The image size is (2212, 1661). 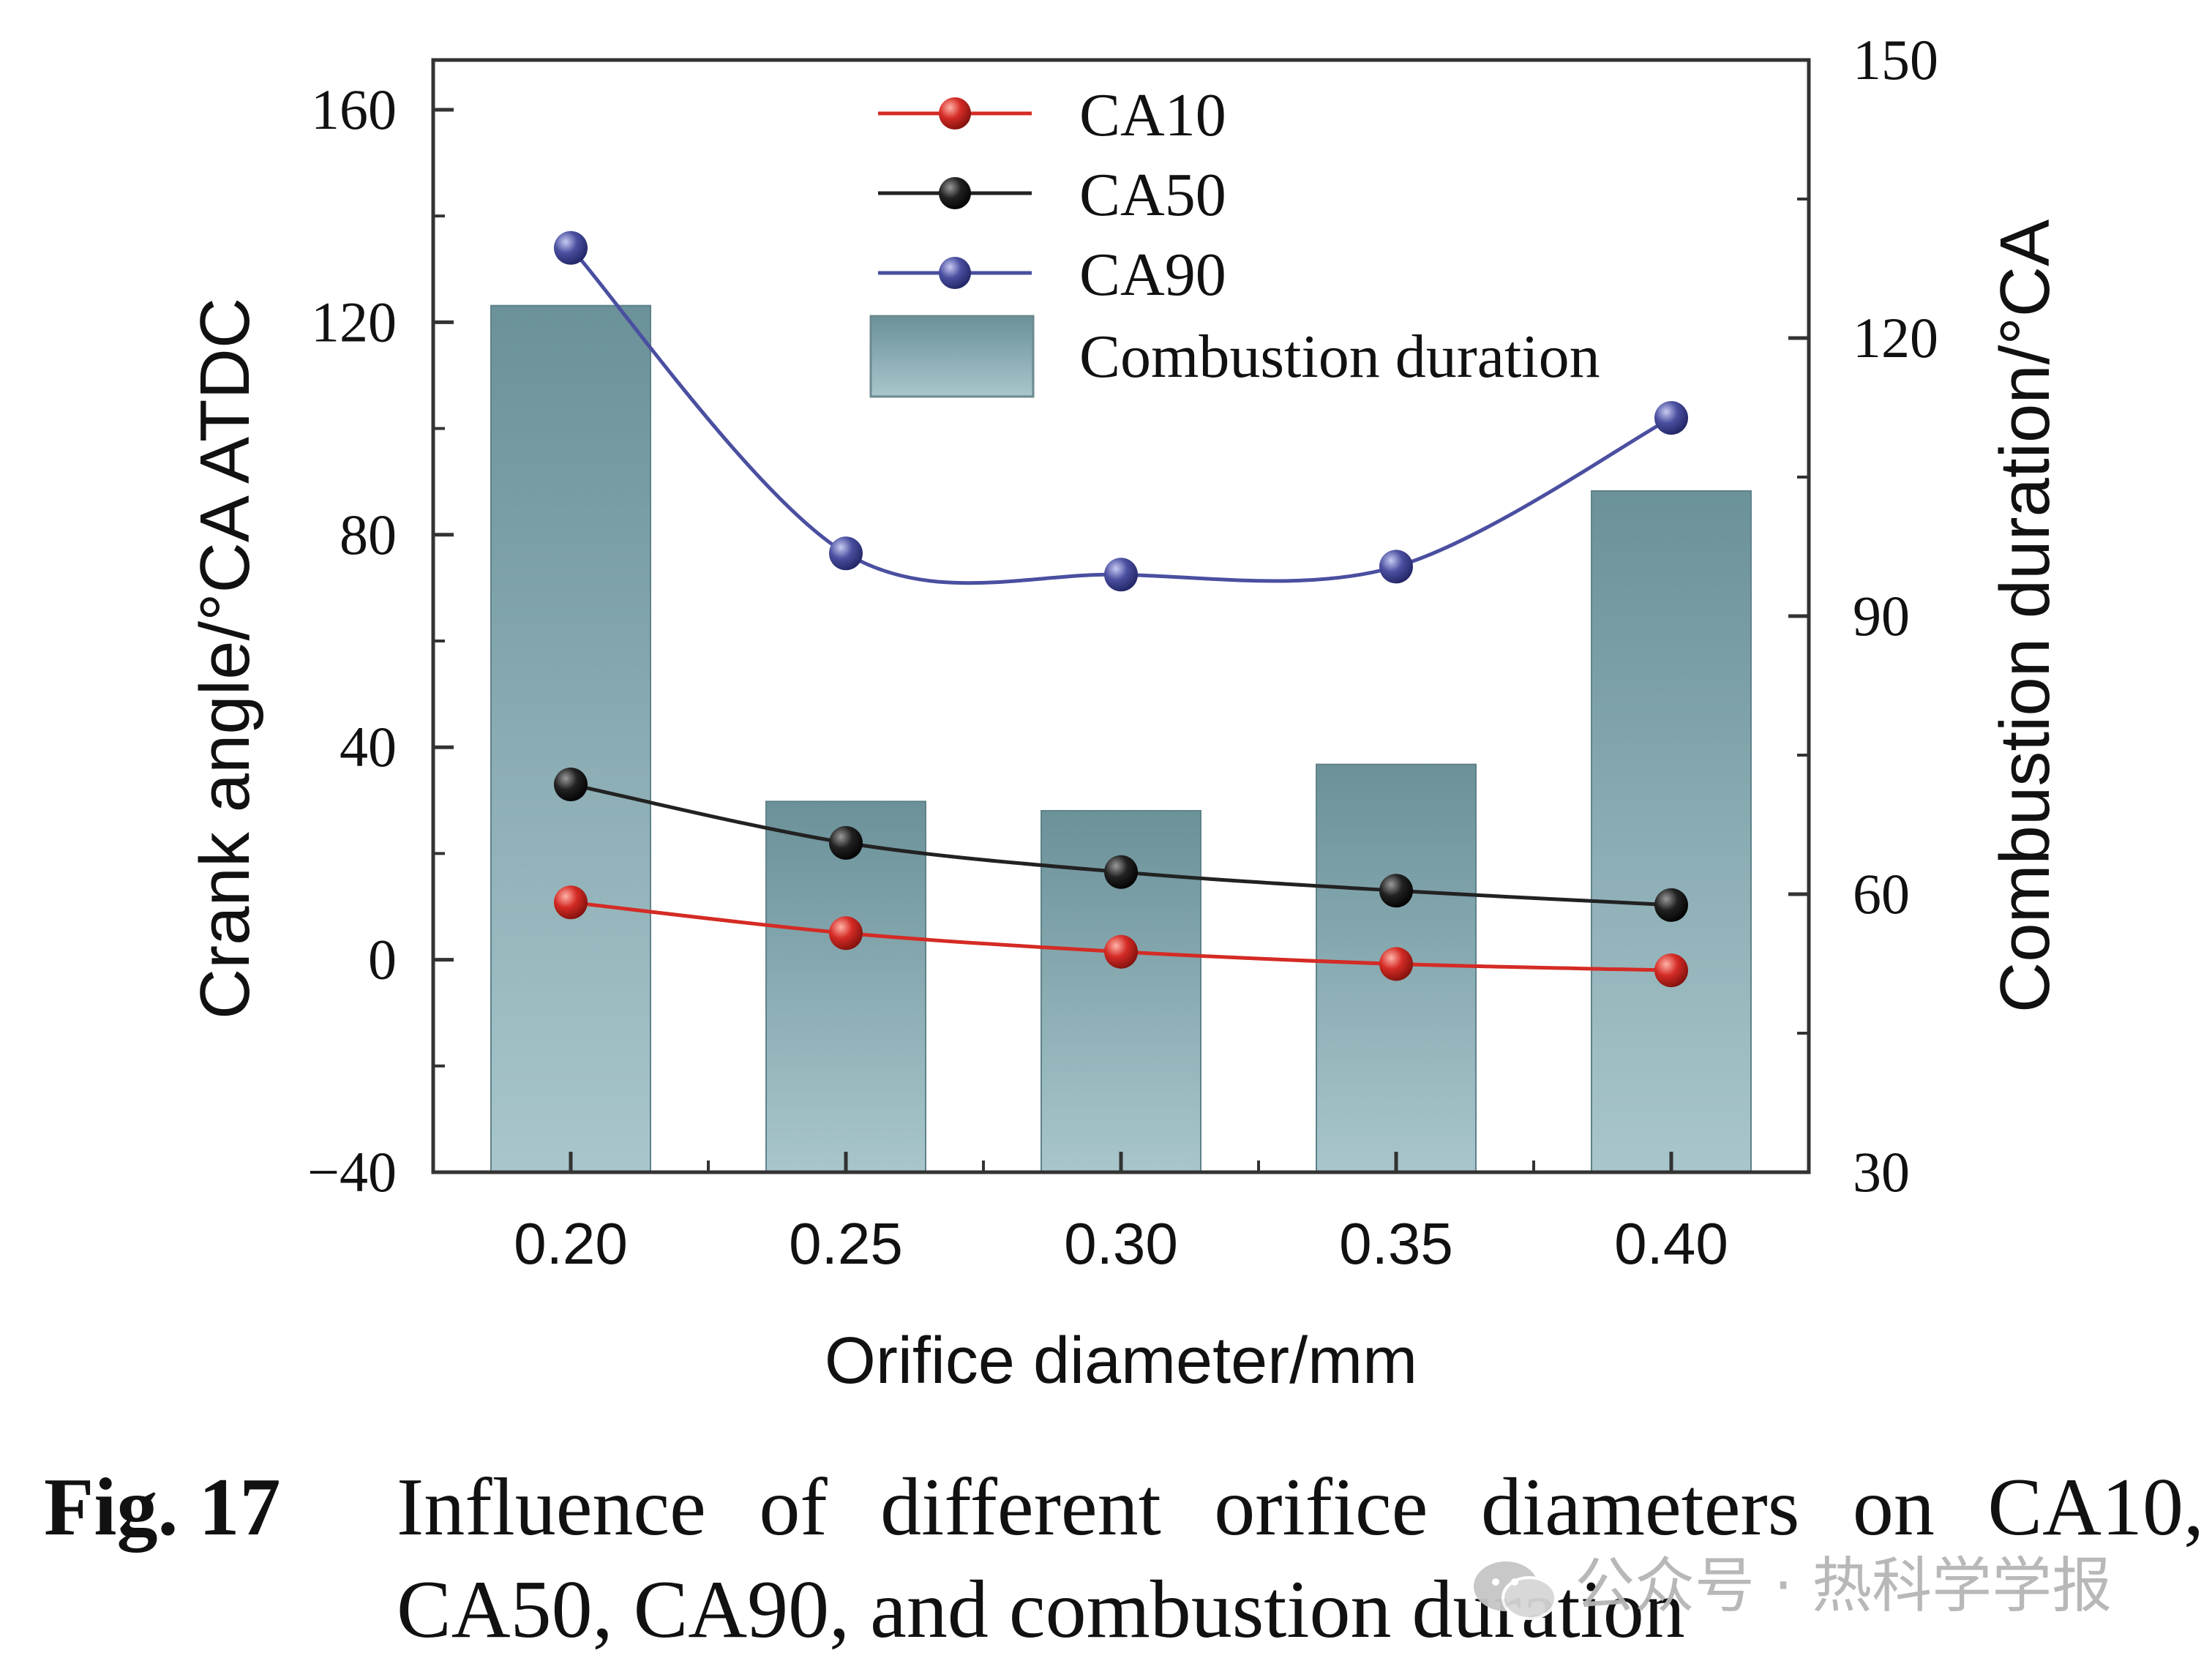 What do you see at coordinates (1881, 1172) in the screenshot?
I see `y-tick-label-right: 30` at bounding box center [1881, 1172].